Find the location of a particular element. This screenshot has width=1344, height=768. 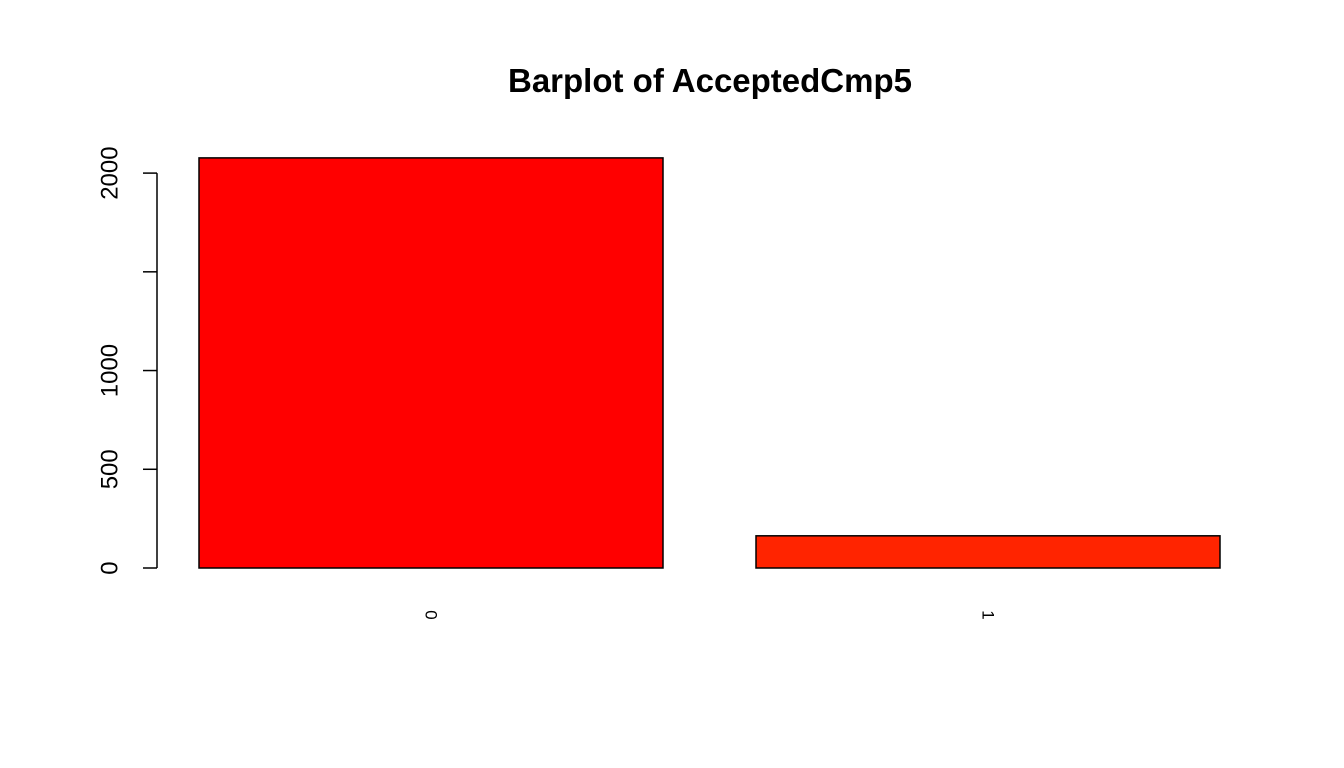

y-tick-label: 2000 is located at coordinates (110, 172).